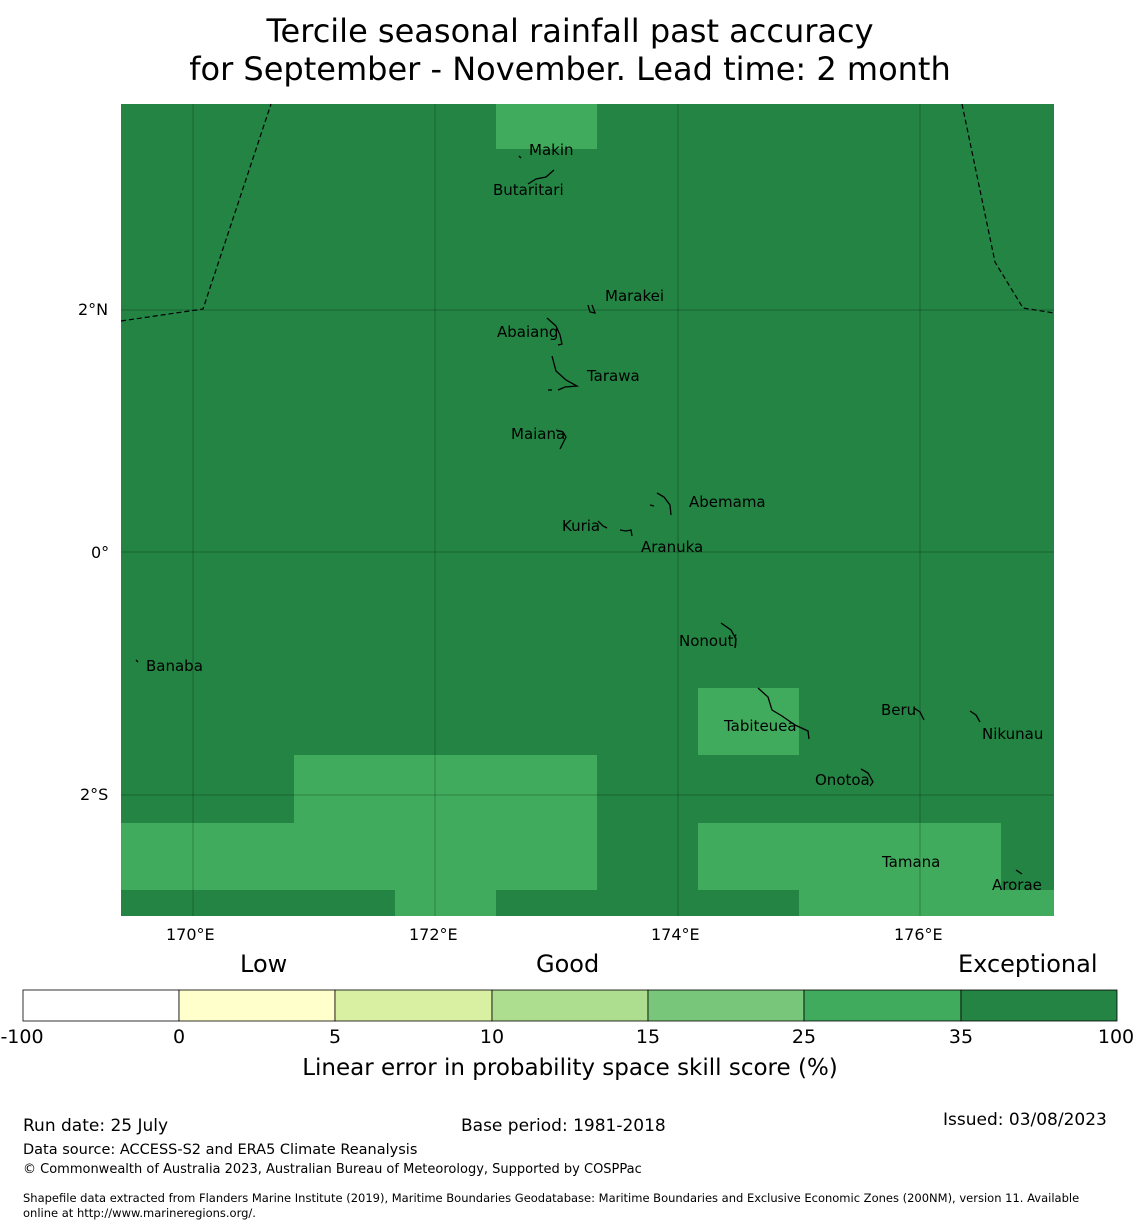 The height and width of the screenshot is (1230, 1140). Describe the element at coordinates (190, 934) in the screenshot. I see `lon-tick-label: 170°E` at that location.